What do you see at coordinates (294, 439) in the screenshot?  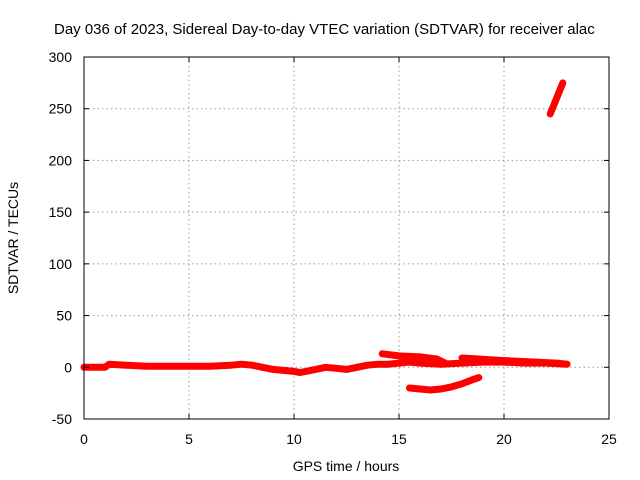 I see `x-tick-label: 10` at bounding box center [294, 439].